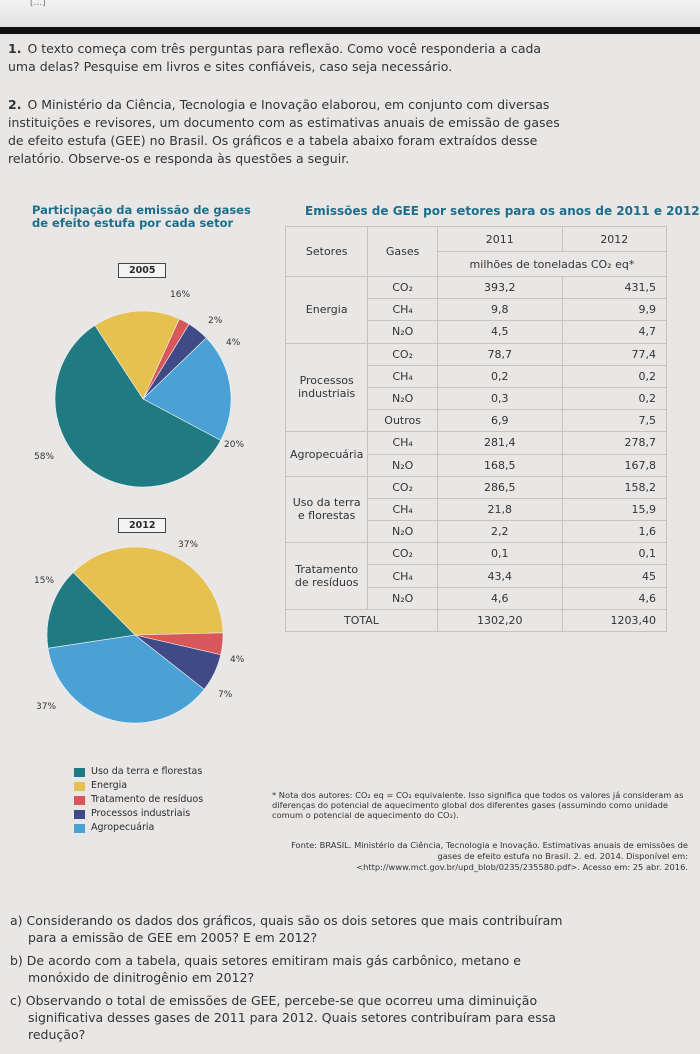 This screenshot has width=700, height=1054. What do you see at coordinates (123, 827) in the screenshot?
I see `legend-label: Agropecuária` at bounding box center [123, 827].